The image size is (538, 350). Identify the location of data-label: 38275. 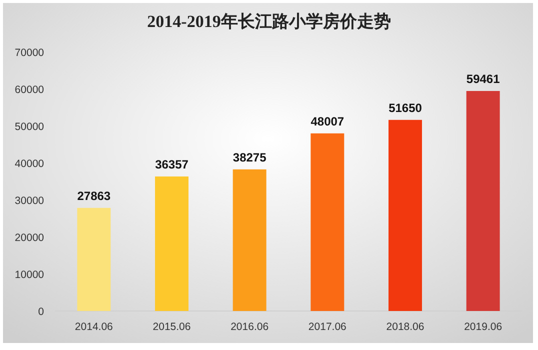
(249, 157).